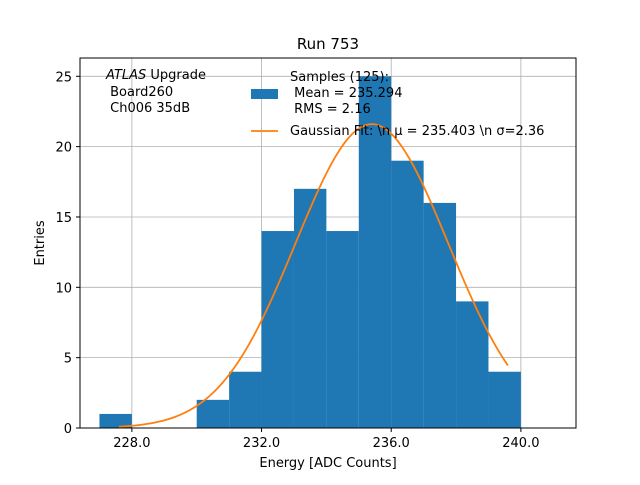  Describe the element at coordinates (261, 443) in the screenshot. I see `x-tick-label: 232.0` at that location.